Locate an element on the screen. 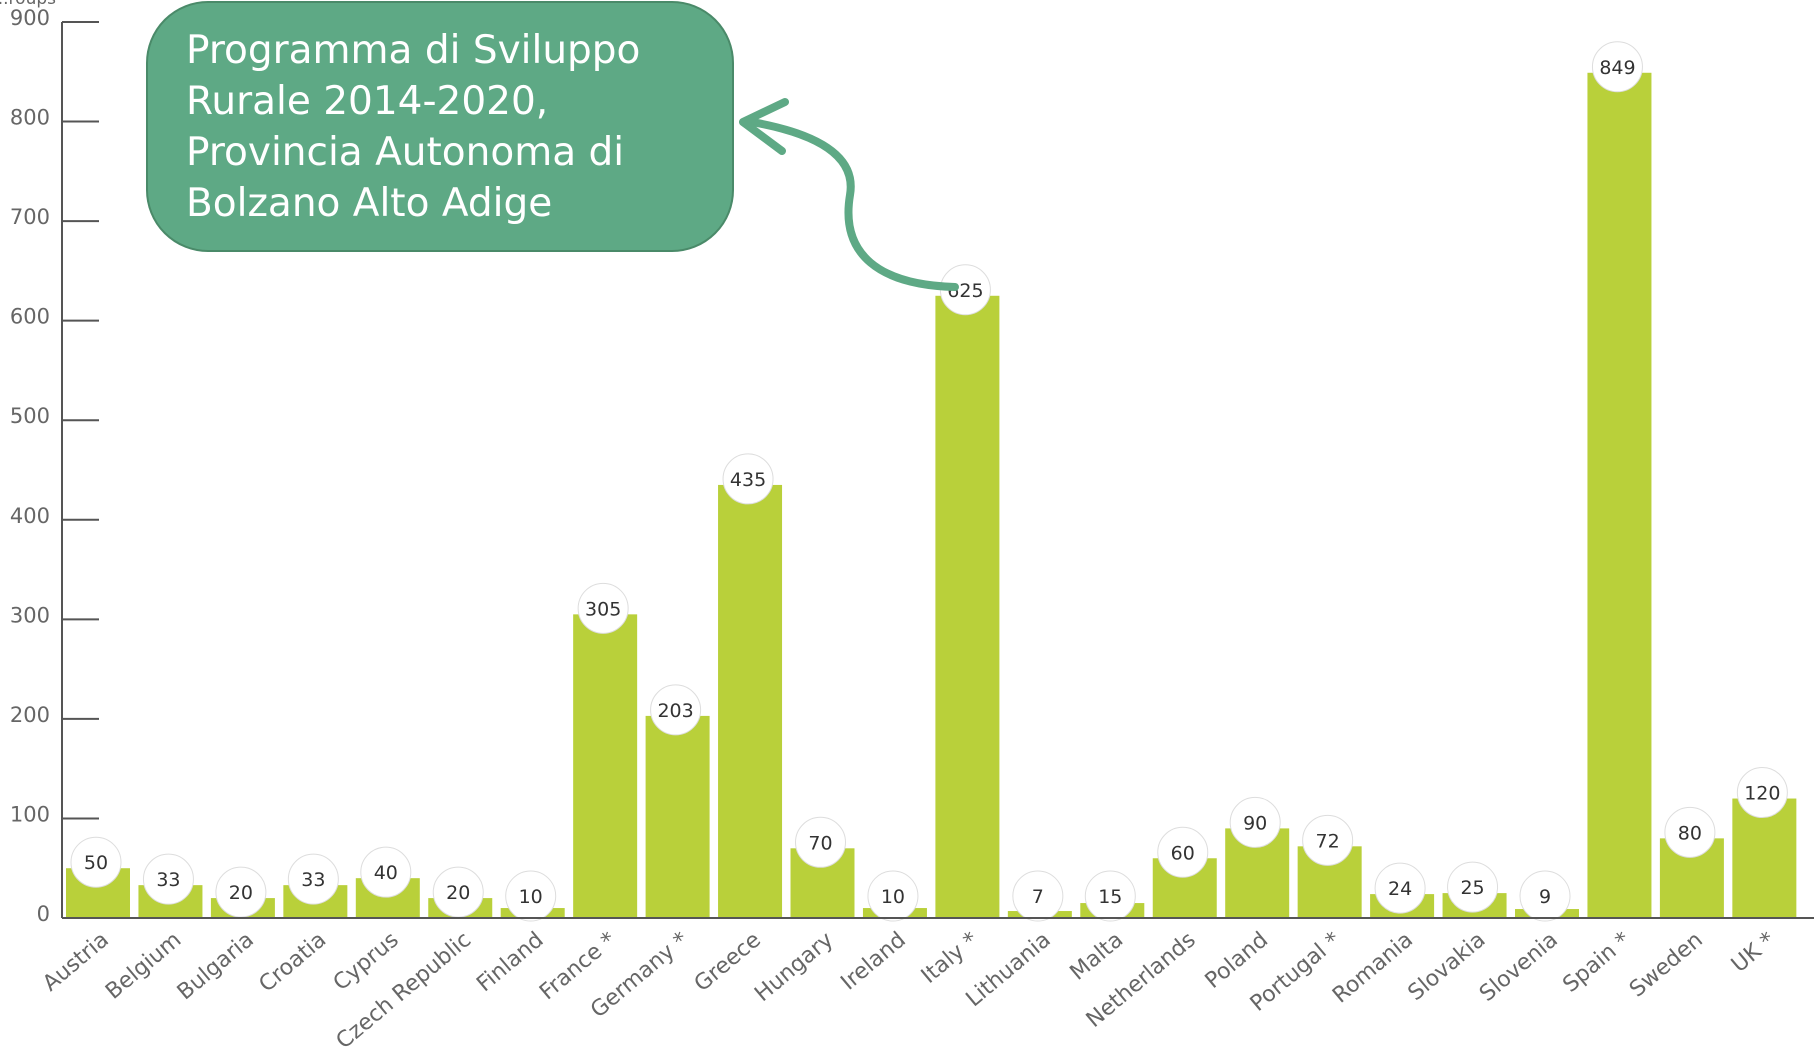  value-label-uk: 120 is located at coordinates (1762, 794).